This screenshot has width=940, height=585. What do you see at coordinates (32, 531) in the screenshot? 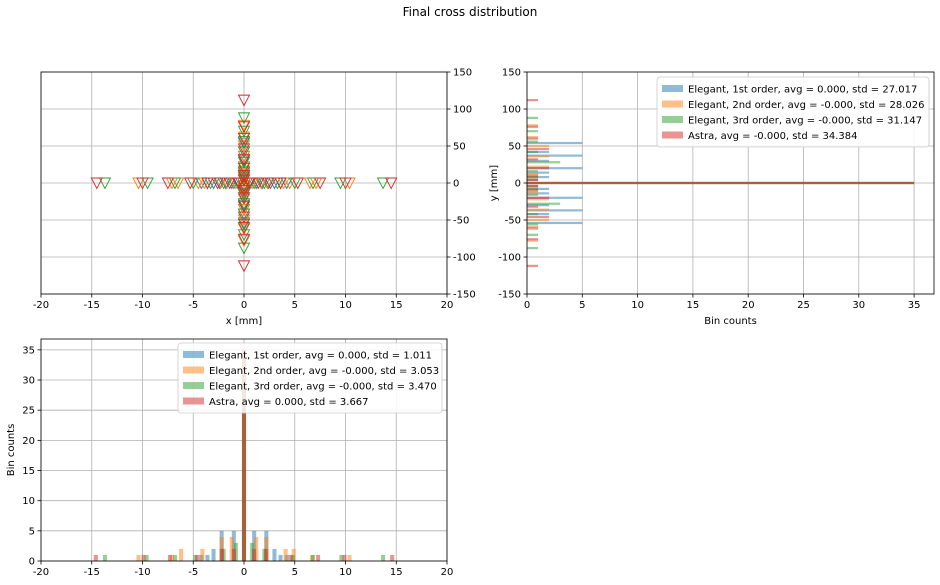
I see `y-tick-label: 5` at bounding box center [32, 531].